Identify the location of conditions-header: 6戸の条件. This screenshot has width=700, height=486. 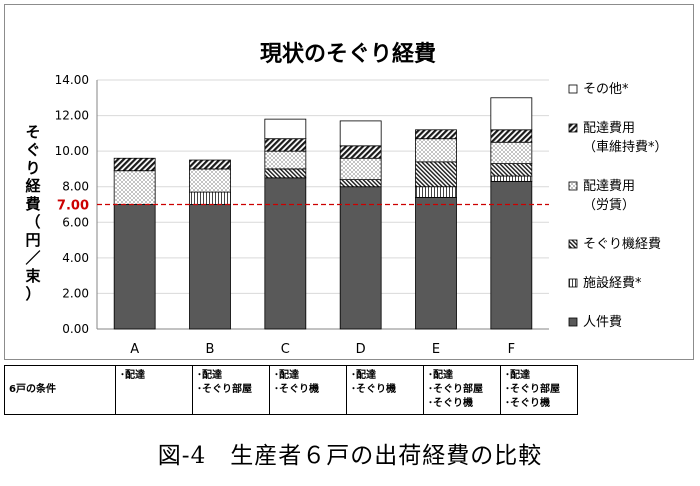
(60, 390).